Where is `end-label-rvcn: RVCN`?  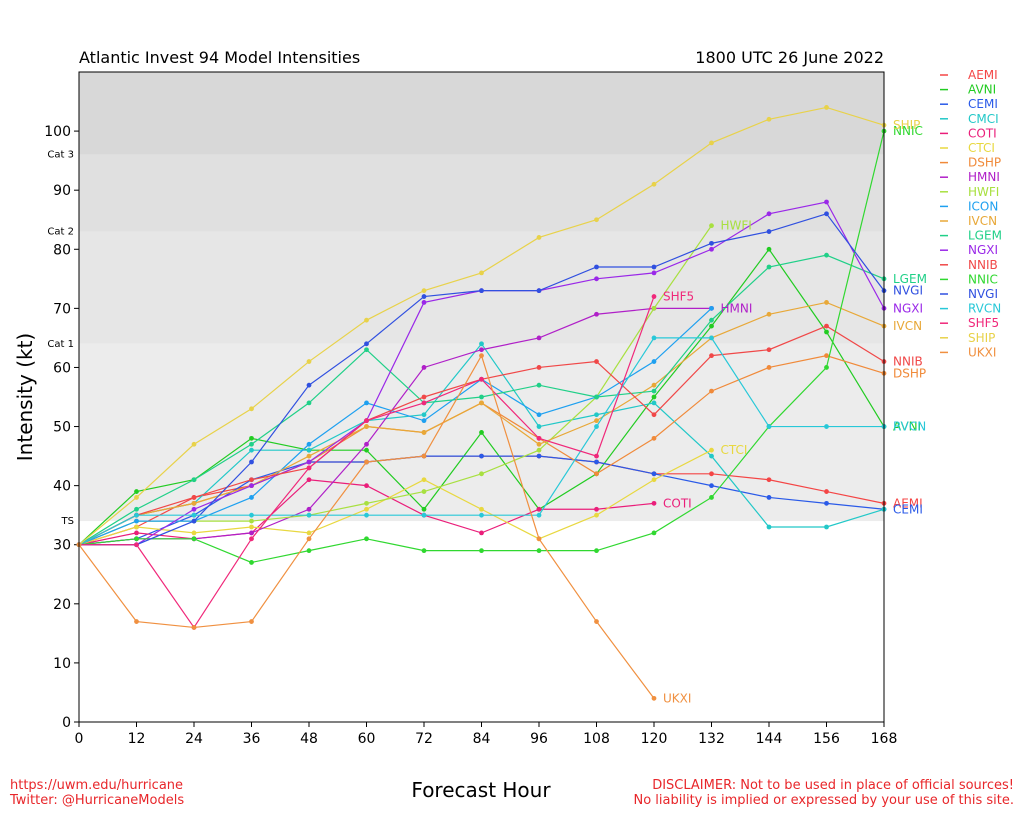
end-label-rvcn: RVCN is located at coordinates (909, 427).